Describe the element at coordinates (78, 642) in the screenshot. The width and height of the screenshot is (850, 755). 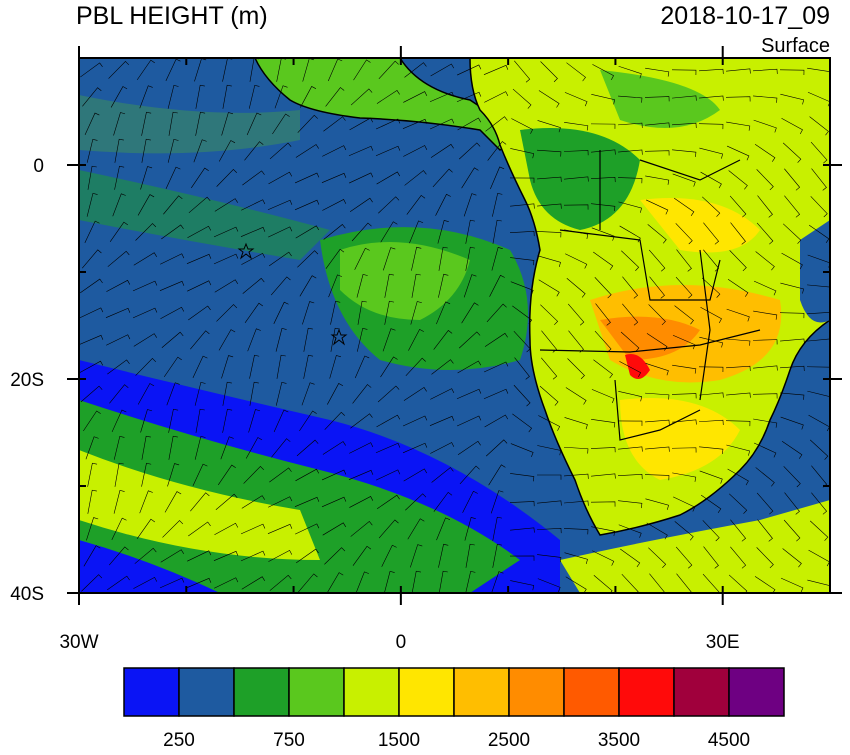
I see `x-tick-label: 30W` at that location.